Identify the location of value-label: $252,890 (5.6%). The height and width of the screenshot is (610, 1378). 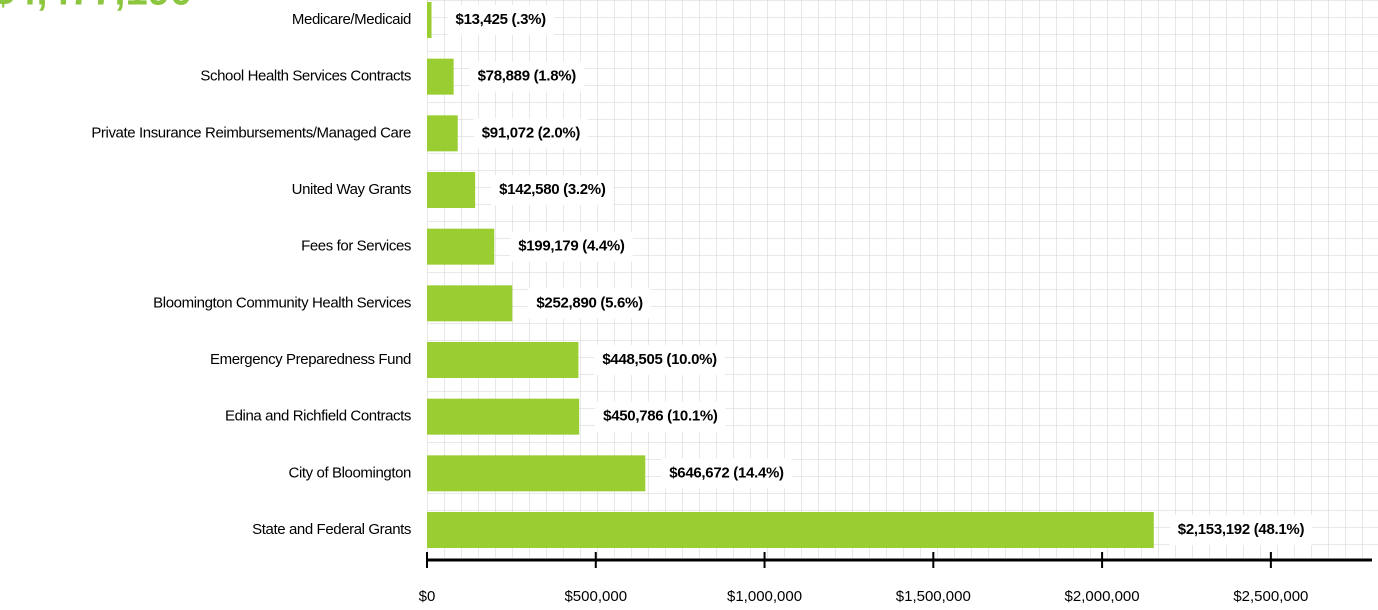
(589, 302).